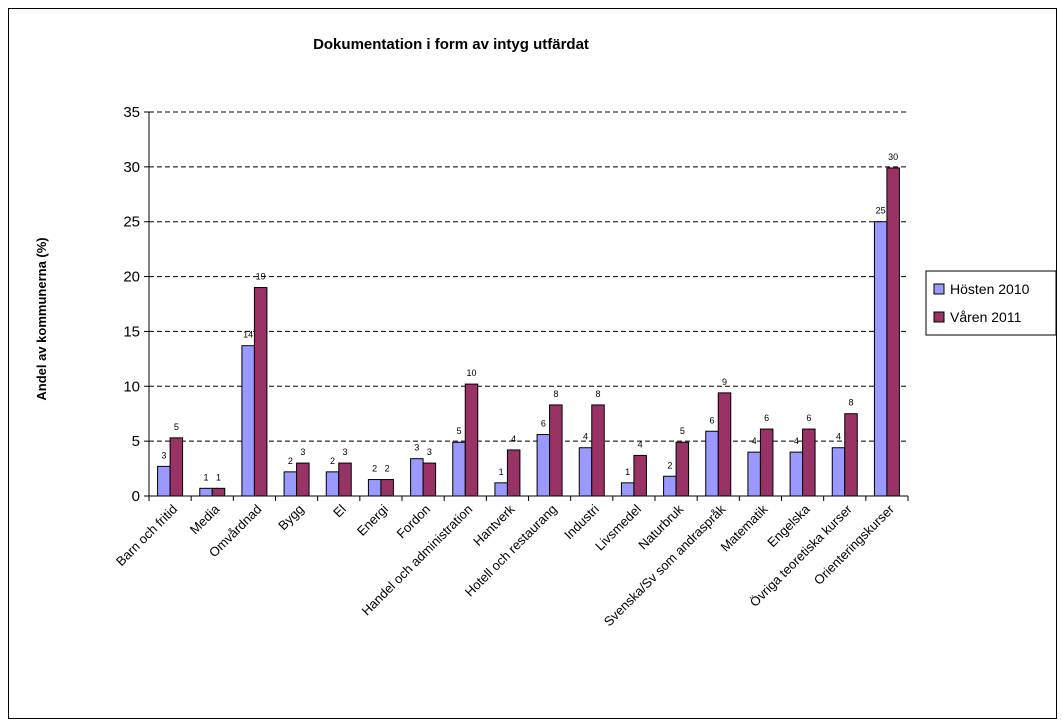 This screenshot has height=724, width=1062. I want to click on y-tick-label: 10, so click(131, 386).